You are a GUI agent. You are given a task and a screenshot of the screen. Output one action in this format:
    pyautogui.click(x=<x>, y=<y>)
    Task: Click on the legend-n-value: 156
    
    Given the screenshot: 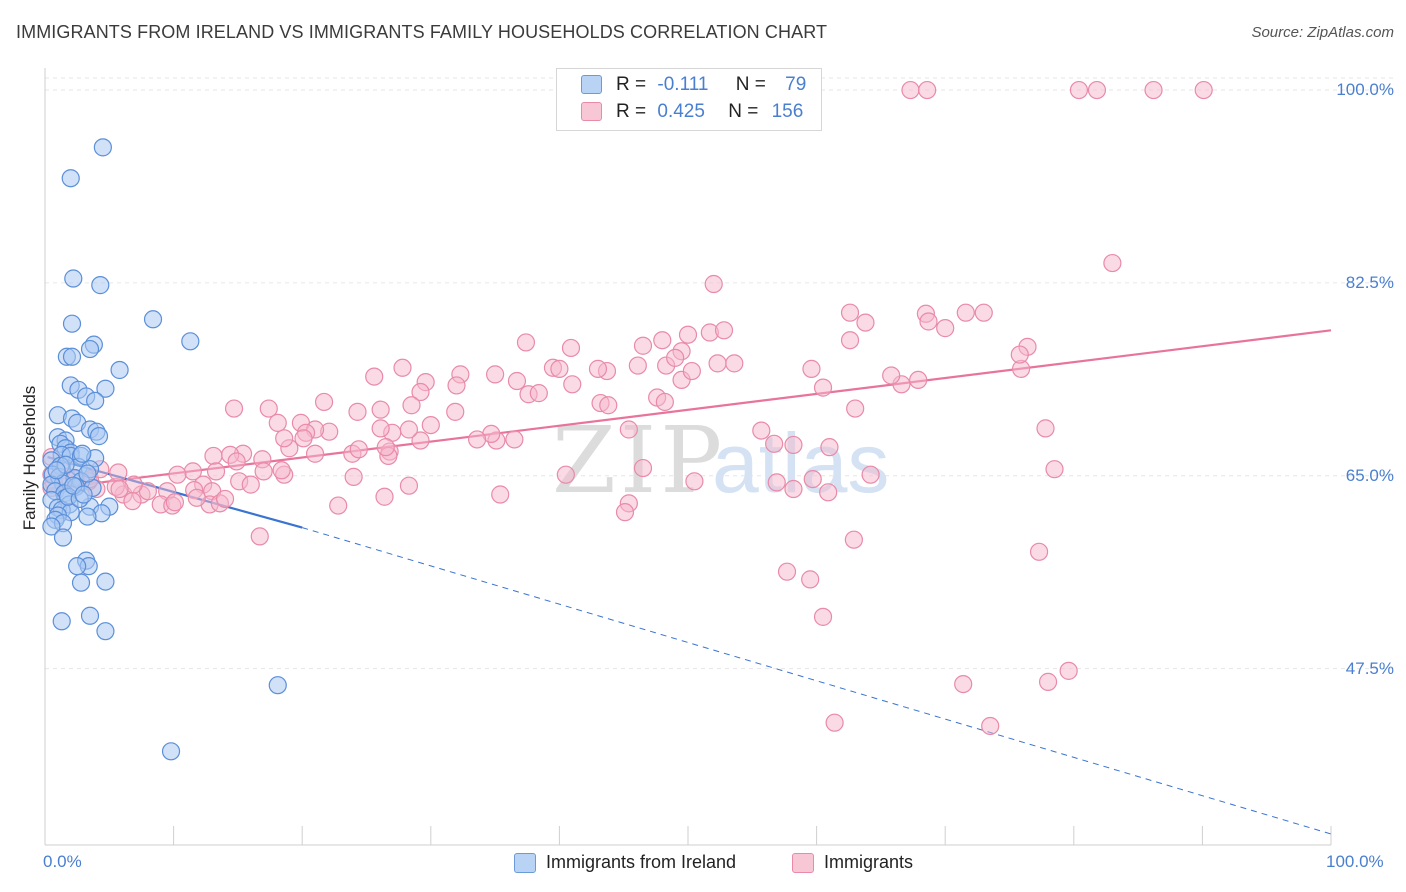 What is the action you would take?
    pyautogui.click(x=787, y=111)
    